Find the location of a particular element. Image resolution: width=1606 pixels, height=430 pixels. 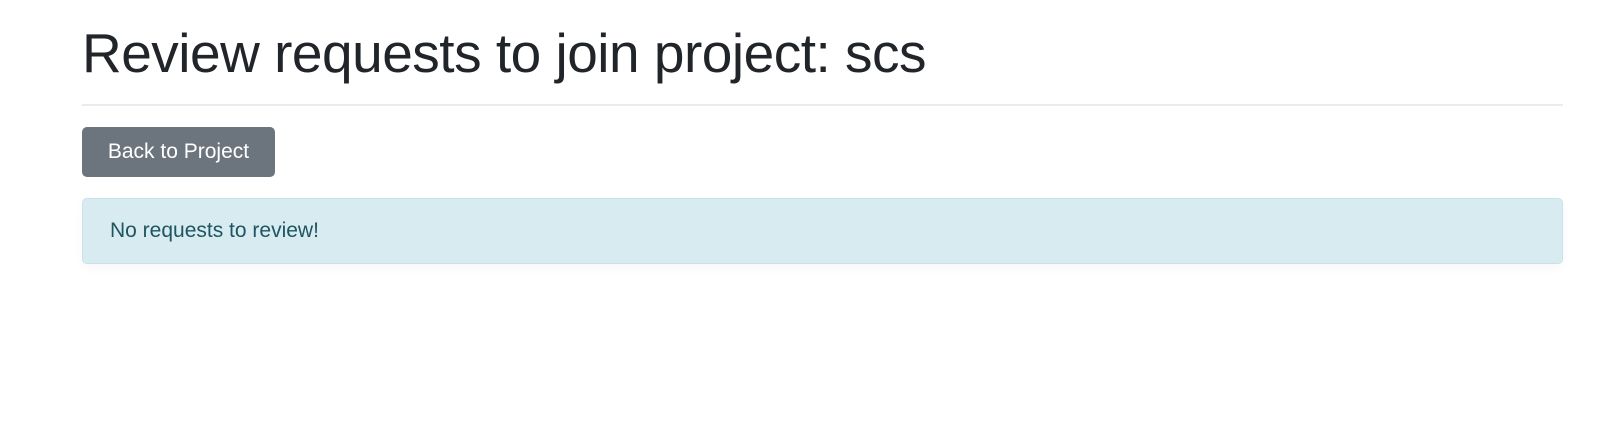

page-title: Review requests to join project: scs is located at coordinates (504, 53).